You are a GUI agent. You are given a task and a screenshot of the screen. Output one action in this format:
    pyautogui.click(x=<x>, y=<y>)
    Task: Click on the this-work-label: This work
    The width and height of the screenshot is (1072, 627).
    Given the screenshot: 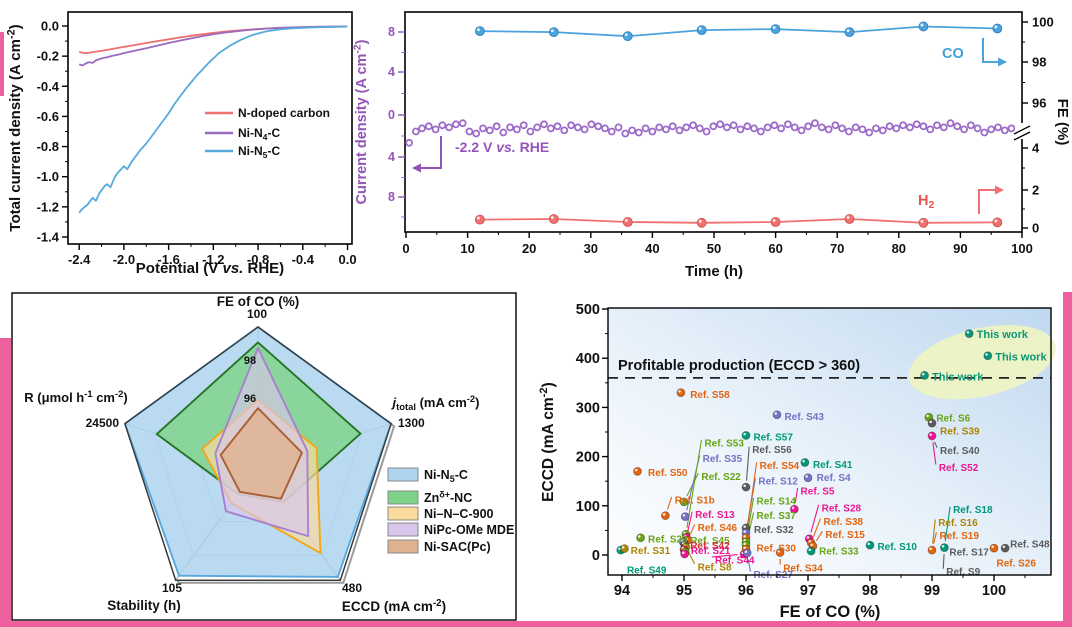 What is the action you would take?
    pyautogui.click(x=1003, y=335)
    